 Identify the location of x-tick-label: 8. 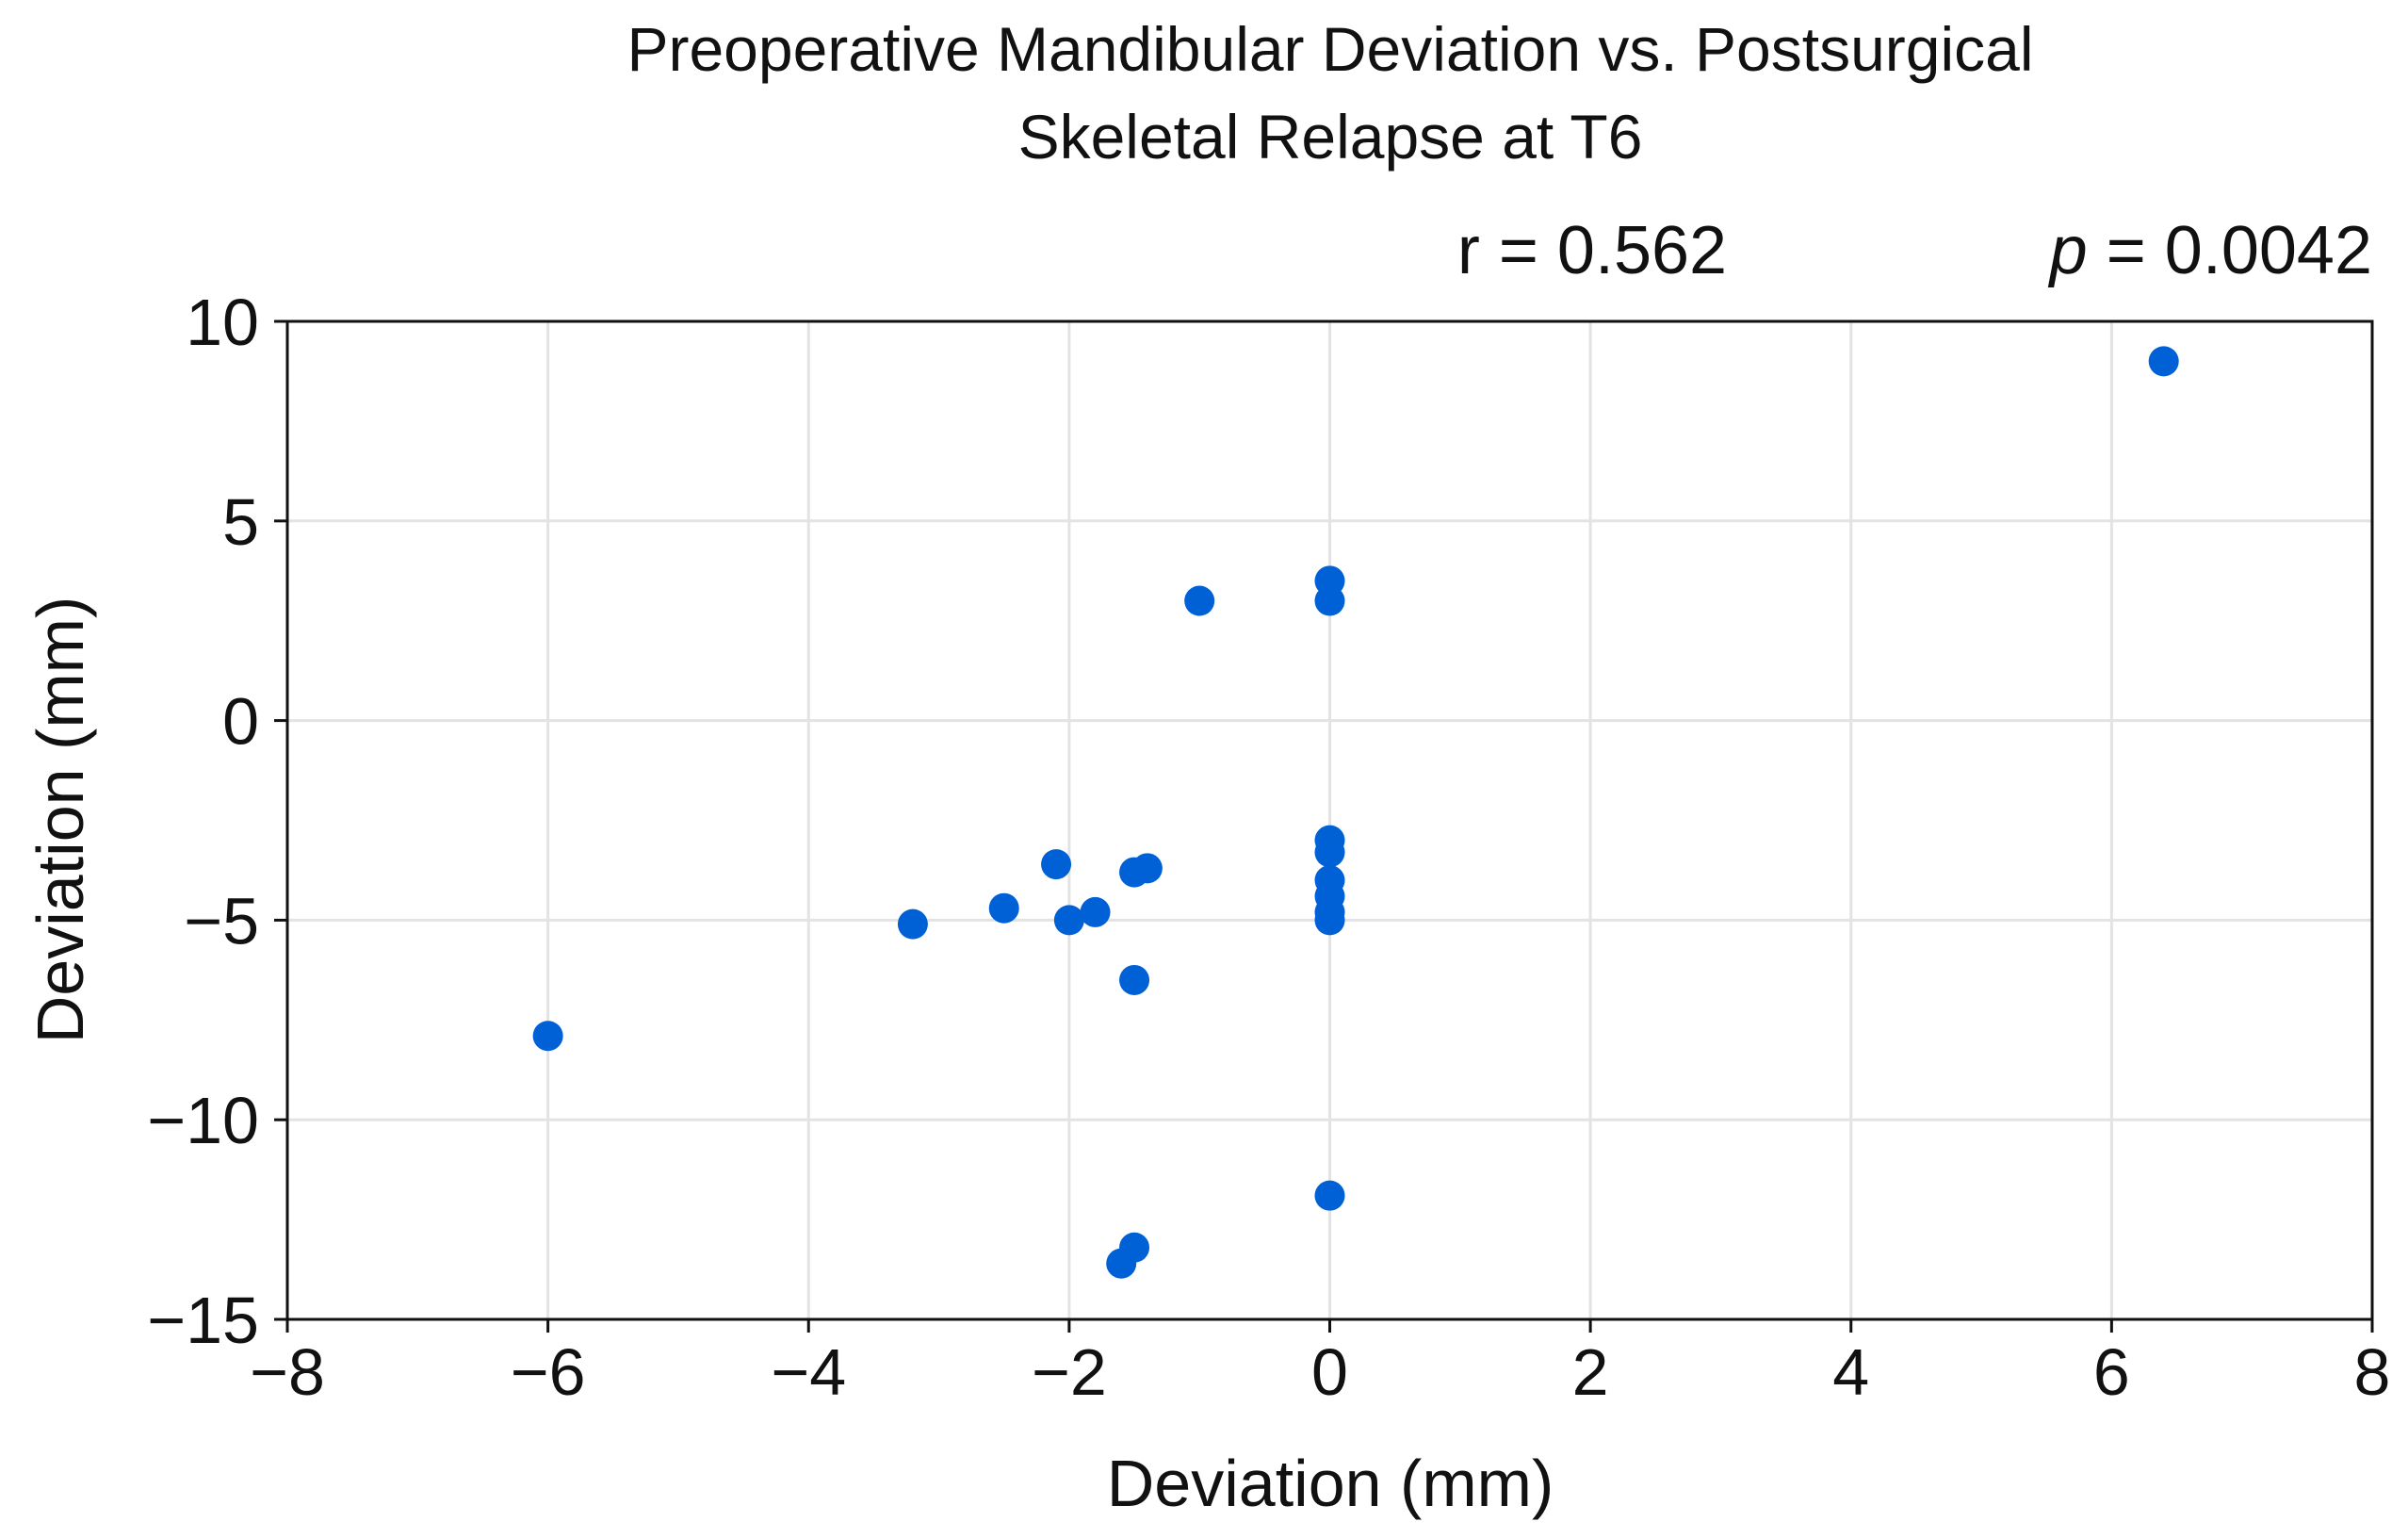
(2372, 1372).